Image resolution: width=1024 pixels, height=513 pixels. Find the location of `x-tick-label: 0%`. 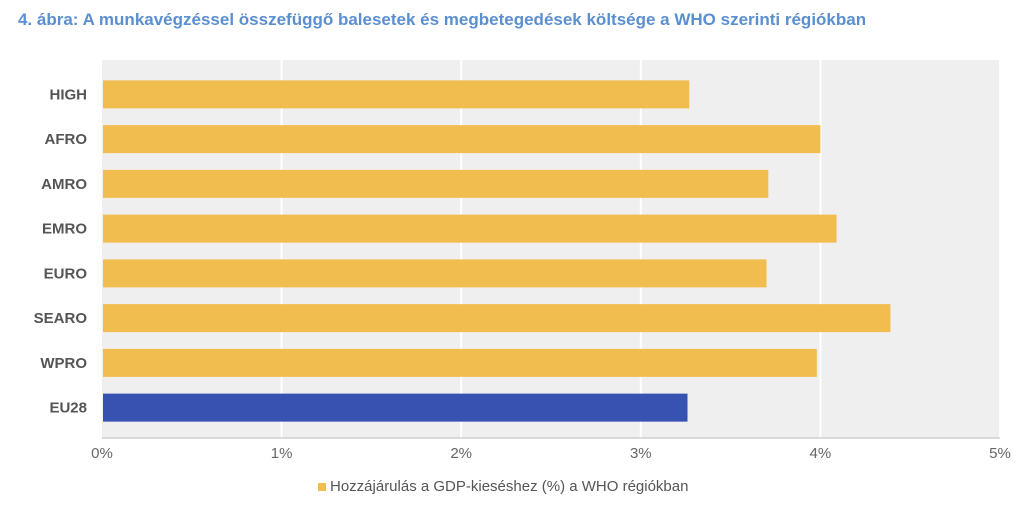

x-tick-label: 0% is located at coordinates (102, 453).